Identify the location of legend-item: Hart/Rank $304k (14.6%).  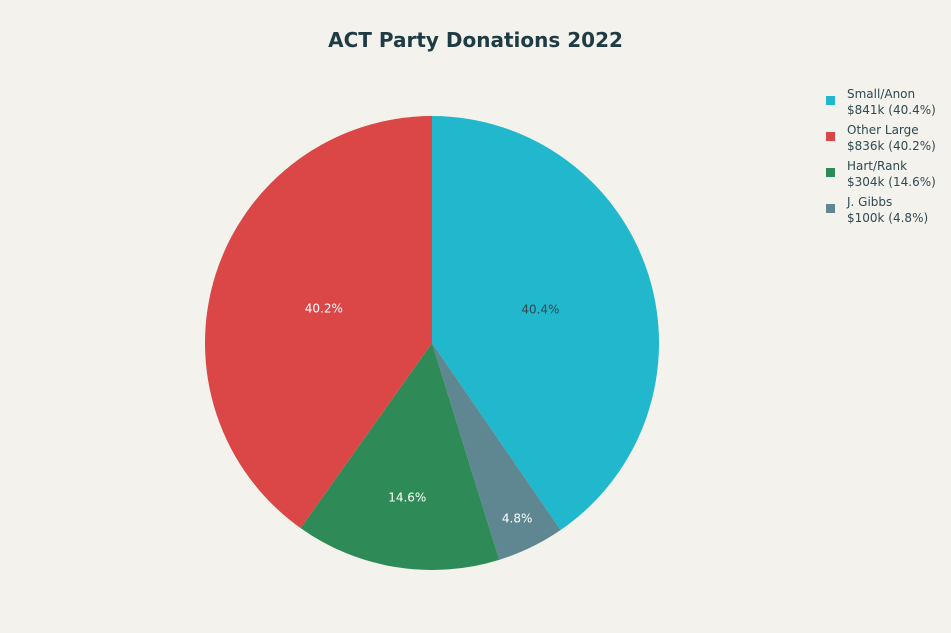
(881, 174).